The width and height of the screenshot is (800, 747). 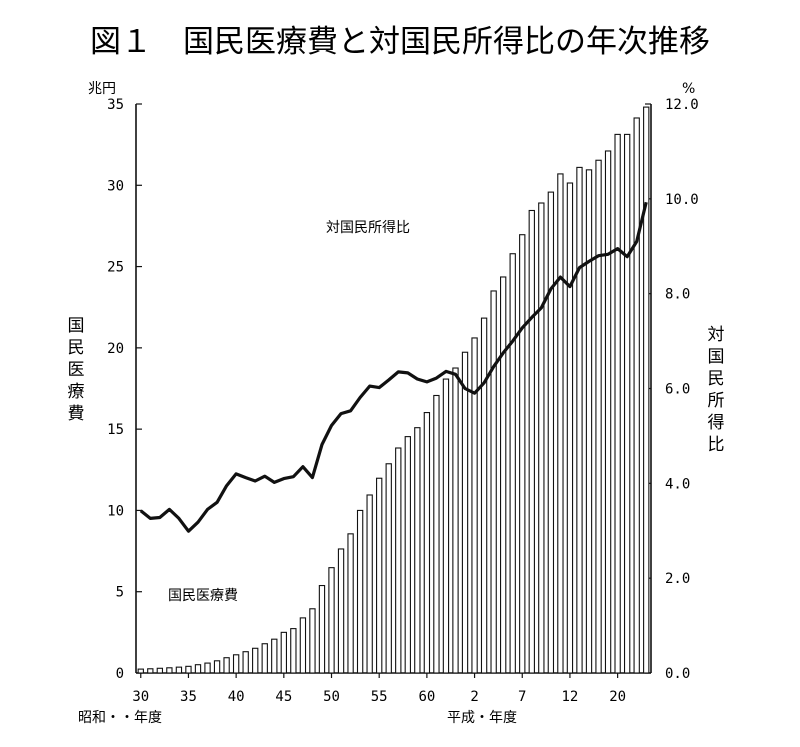 I want to click on left-axis-title-char: 療, so click(x=76, y=392).